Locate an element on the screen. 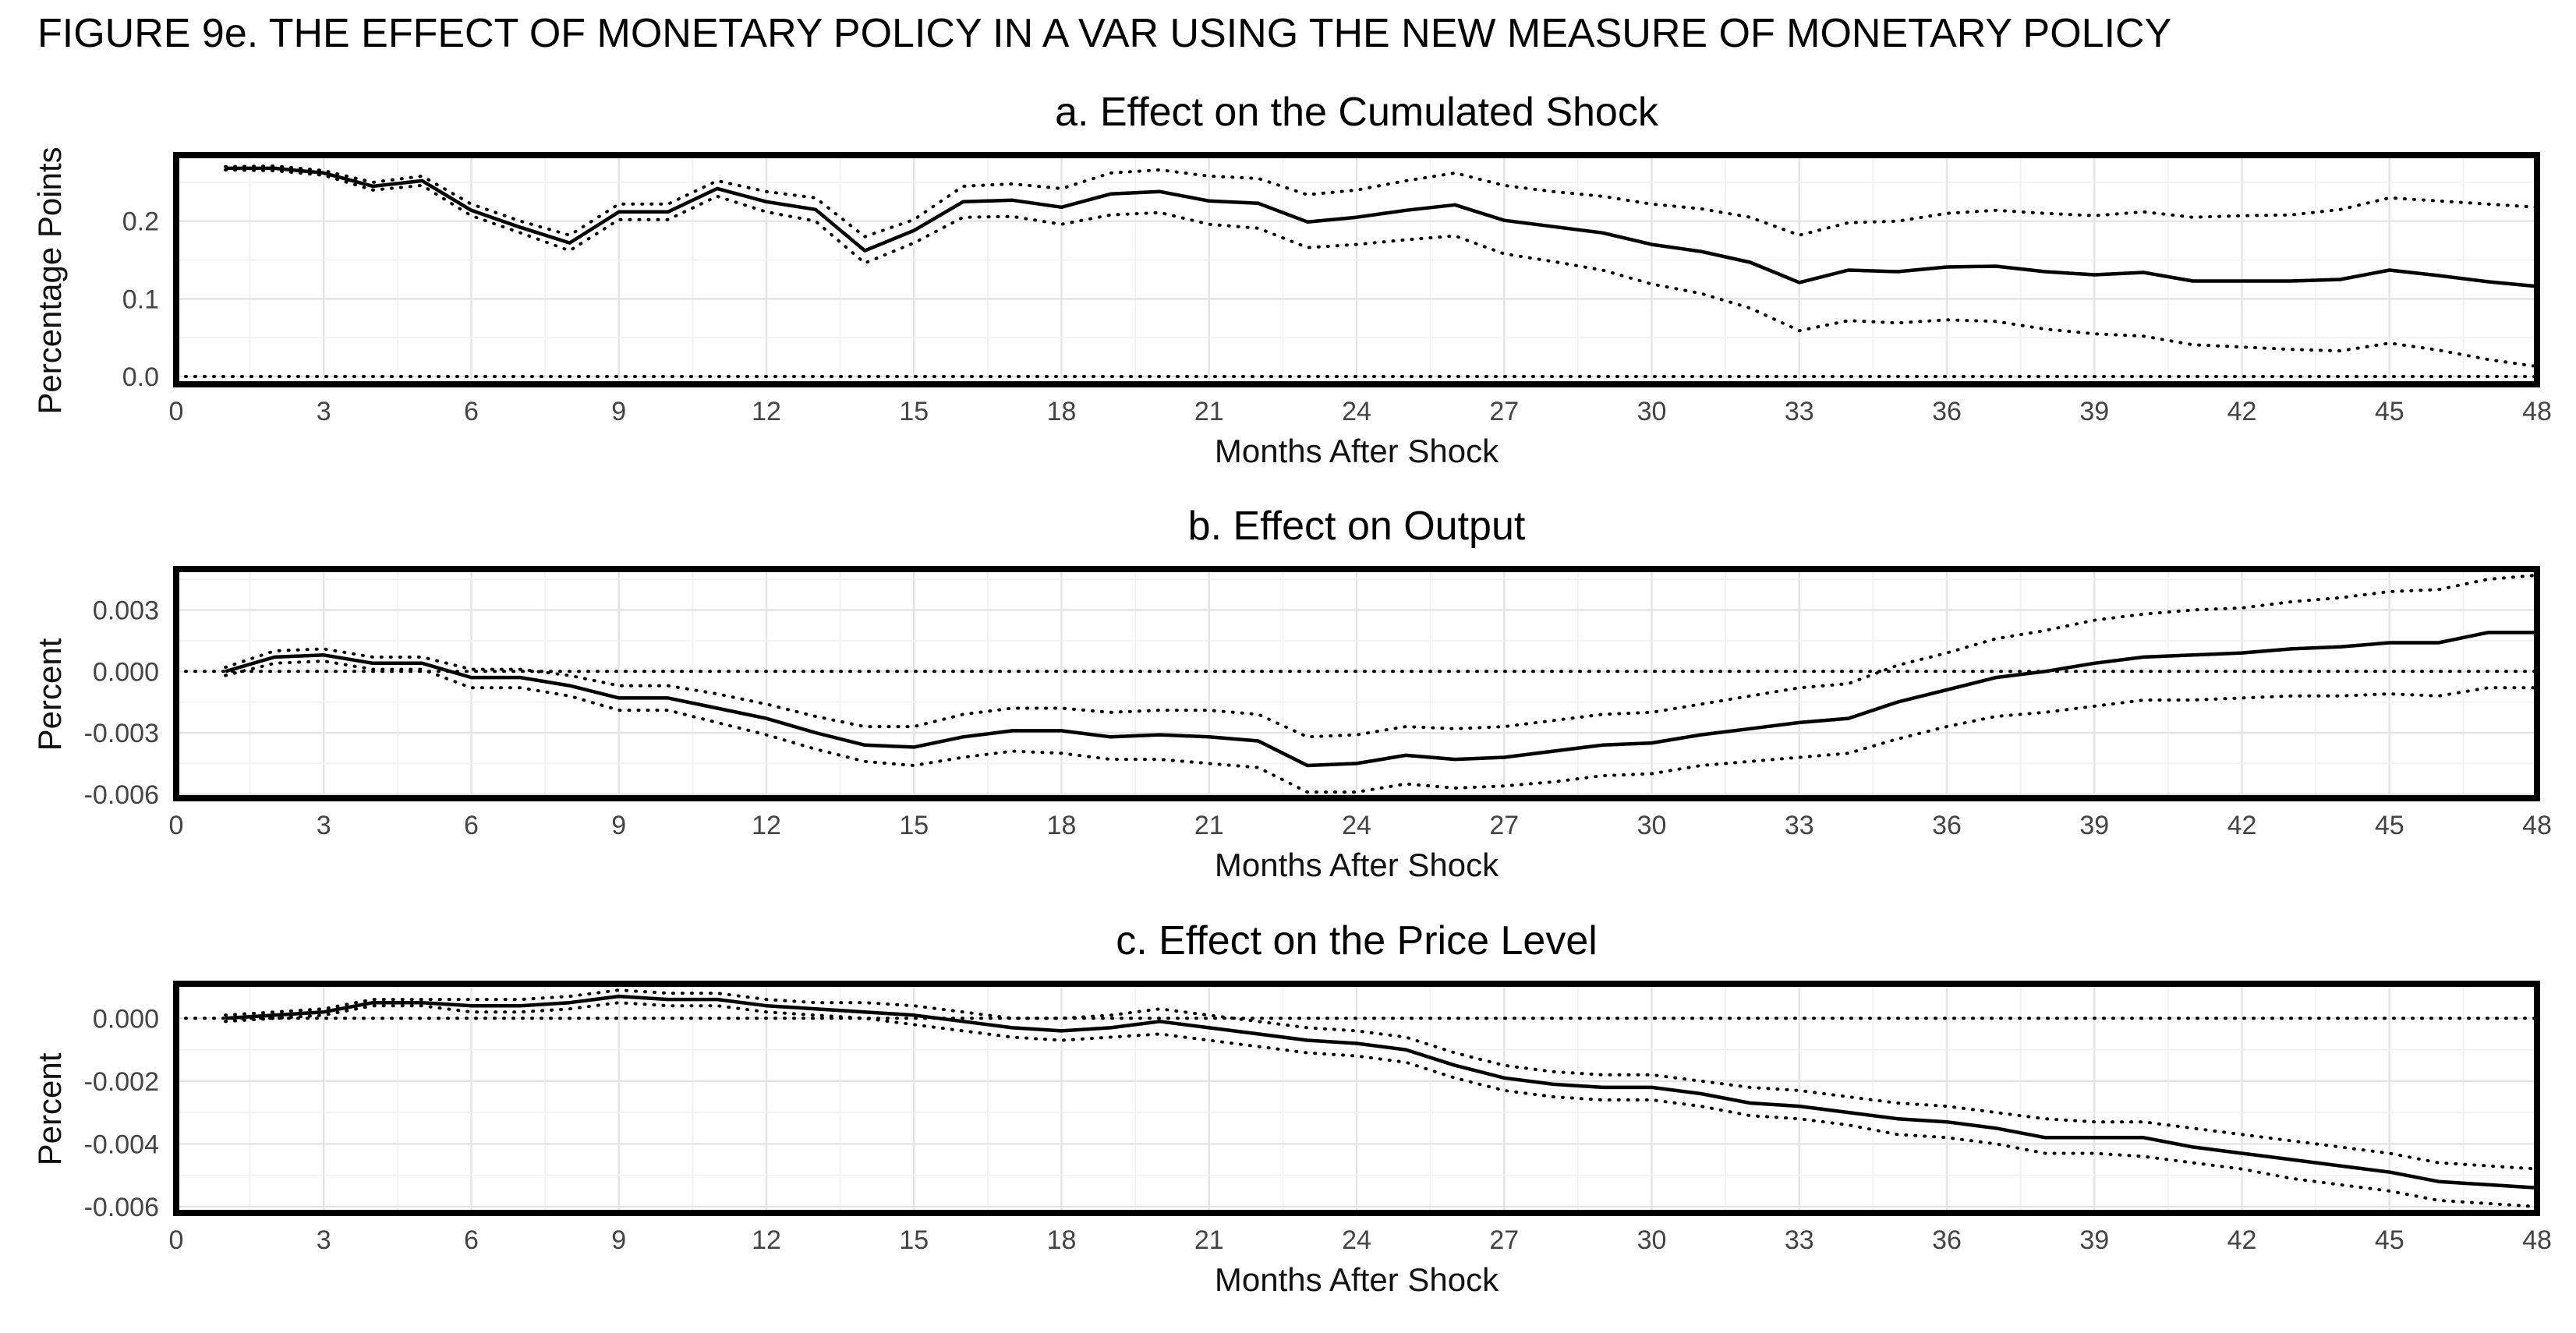 The width and height of the screenshot is (2576, 1333). y-tick-label: 0.2 is located at coordinates (140, 222).